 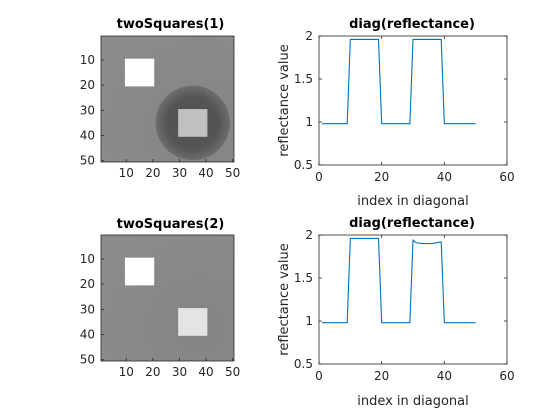 I want to click on image-panel-2: twoSquares(2) 10 20 30 40 50 10 20 30 40 50, so click(x=160, y=298).